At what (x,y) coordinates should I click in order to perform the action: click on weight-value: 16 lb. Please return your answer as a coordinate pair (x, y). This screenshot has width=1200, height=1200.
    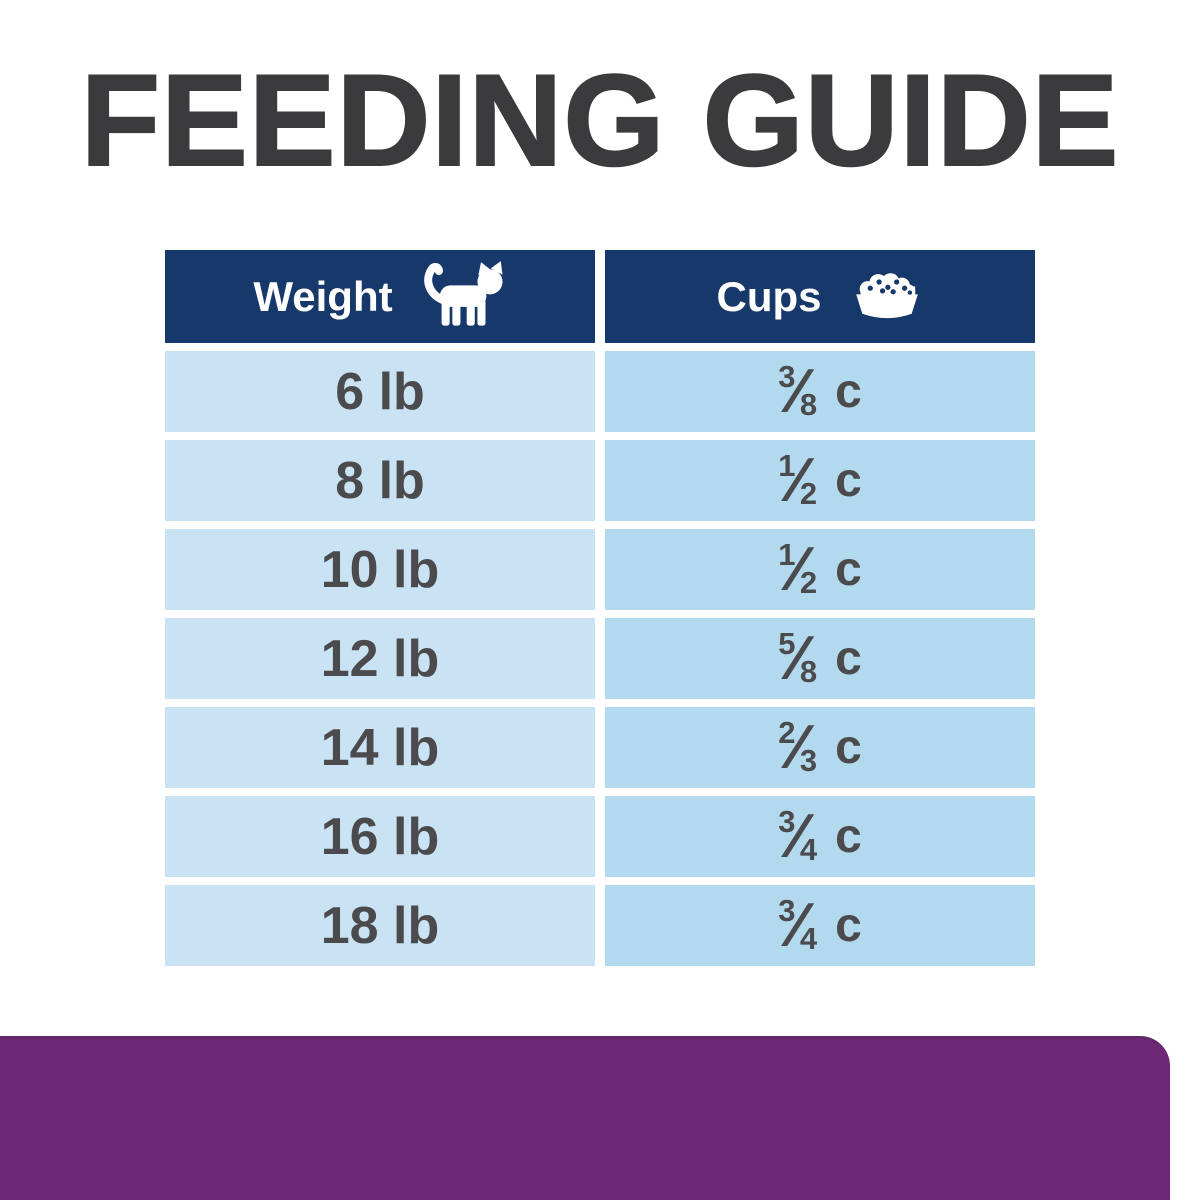
    Looking at the image, I should click on (380, 836).